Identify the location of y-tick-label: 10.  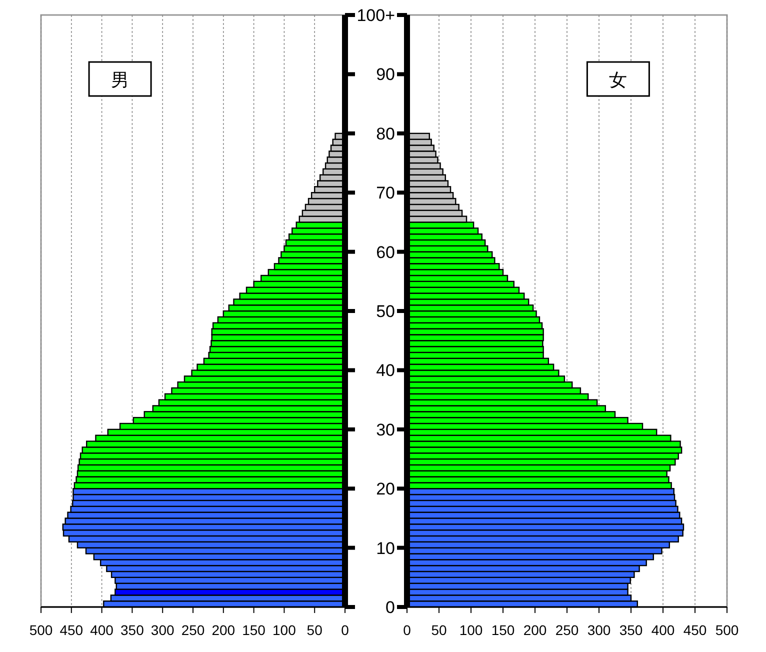
(385, 548).